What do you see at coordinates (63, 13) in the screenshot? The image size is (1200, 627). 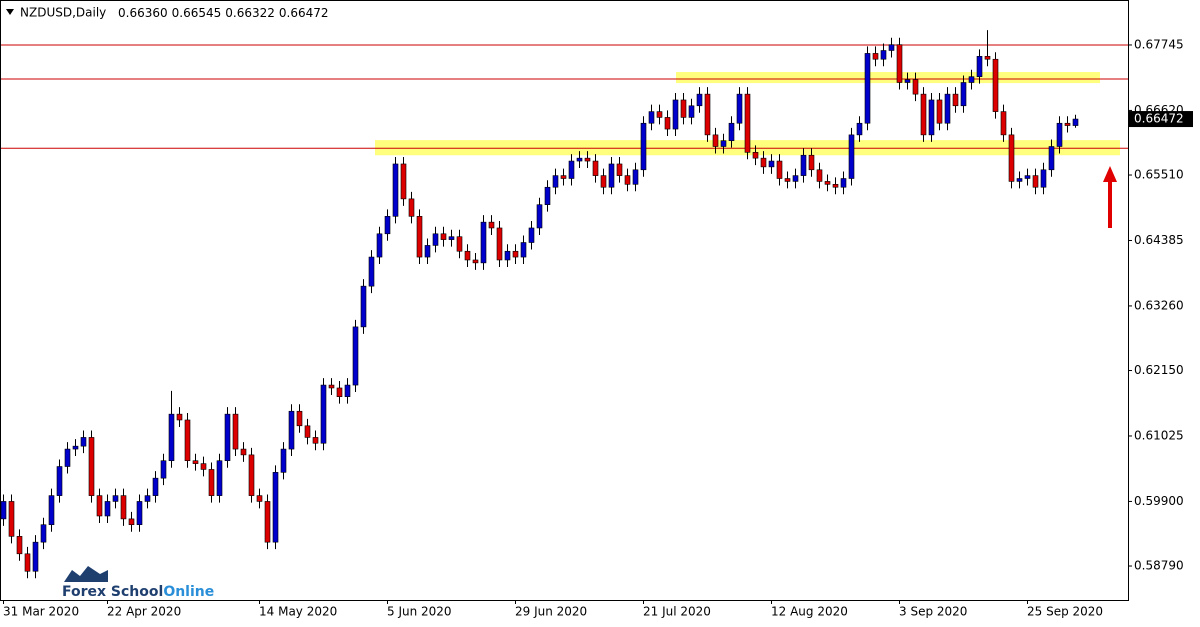 I see `chart-title: NZDUSD,Daily` at bounding box center [63, 13].